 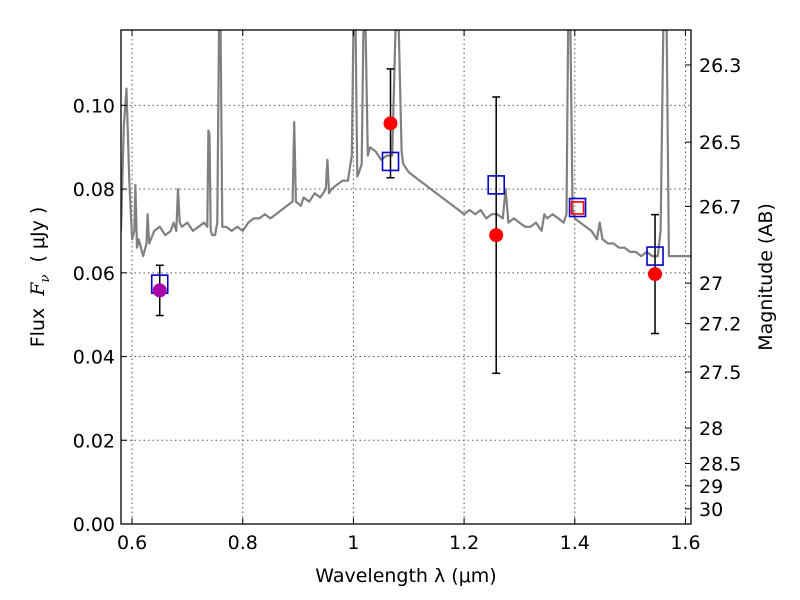 What do you see at coordinates (94, 106) in the screenshot?
I see `y-tick-label: 0.10` at bounding box center [94, 106].